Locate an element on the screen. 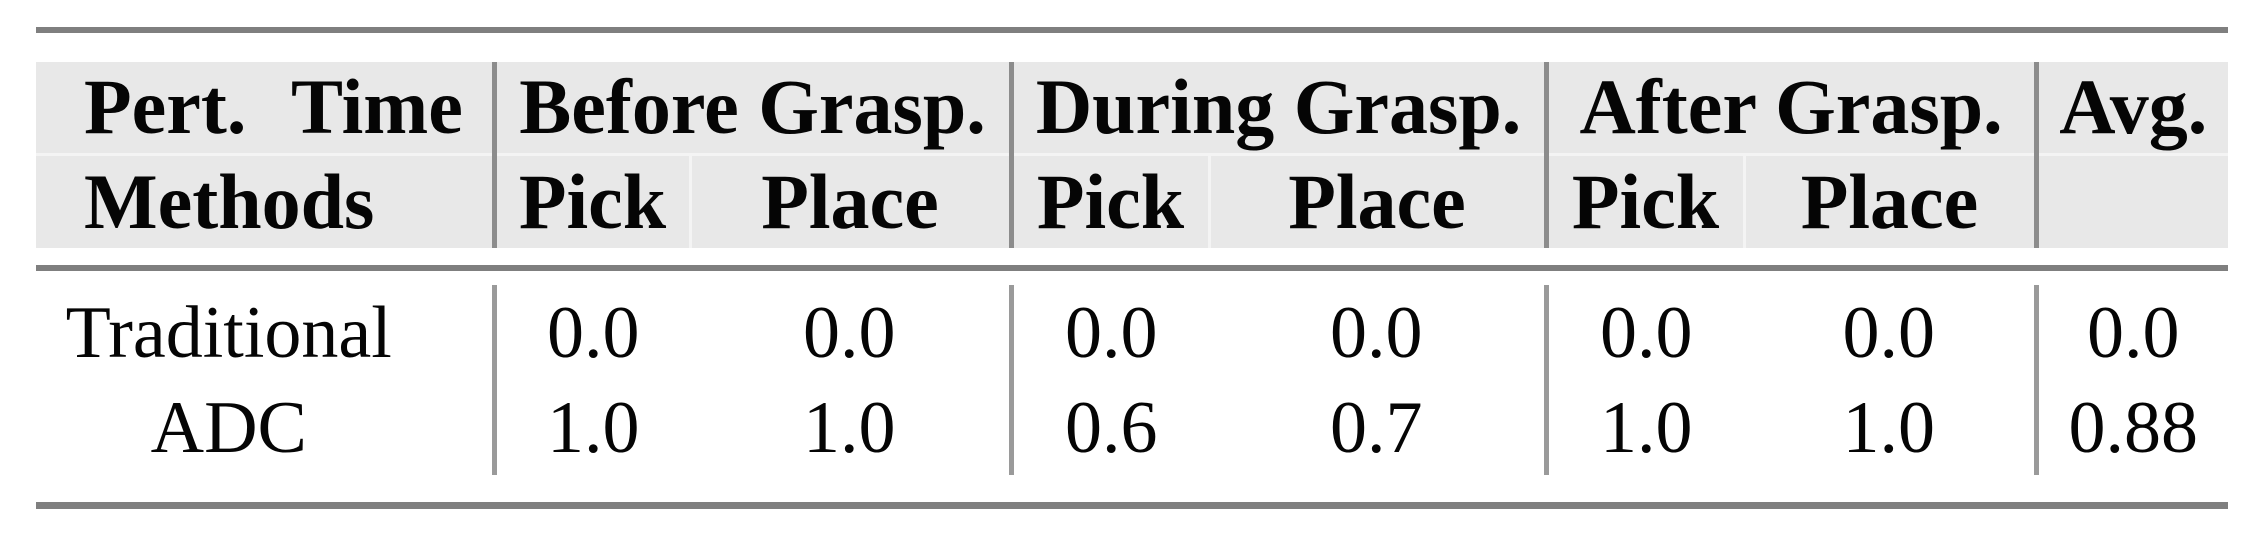 This screenshot has width=2258, height=542. header-avg: Avg. is located at coordinates (2131, 108).